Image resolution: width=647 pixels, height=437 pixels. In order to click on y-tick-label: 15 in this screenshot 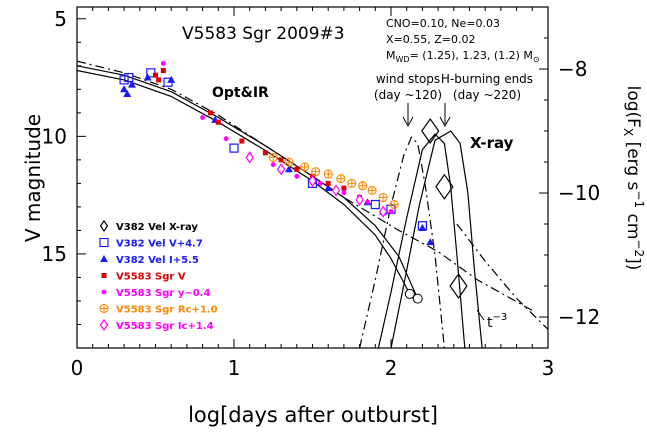, I will do `click(54, 254)`.